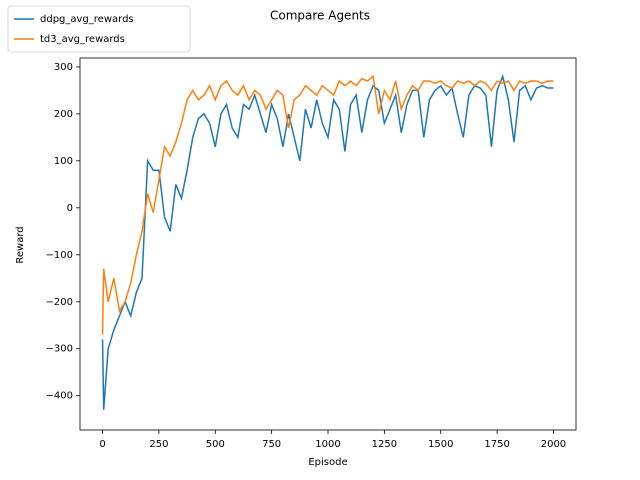 This screenshot has width=640, height=480. What do you see at coordinates (158, 444) in the screenshot?
I see `x-tick-label: 250` at bounding box center [158, 444].